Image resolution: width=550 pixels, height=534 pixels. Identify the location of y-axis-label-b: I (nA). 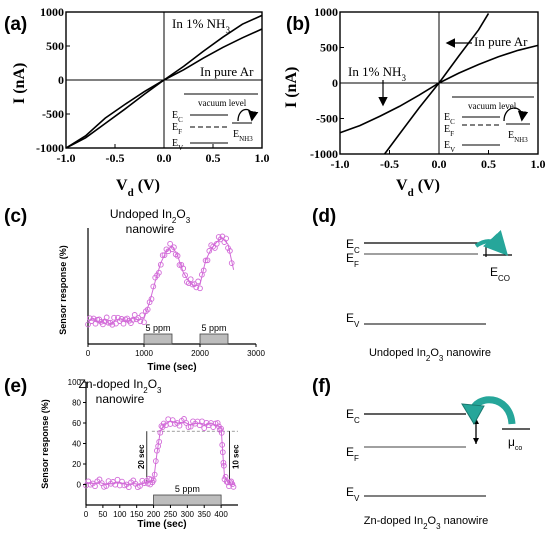
(291, 87).